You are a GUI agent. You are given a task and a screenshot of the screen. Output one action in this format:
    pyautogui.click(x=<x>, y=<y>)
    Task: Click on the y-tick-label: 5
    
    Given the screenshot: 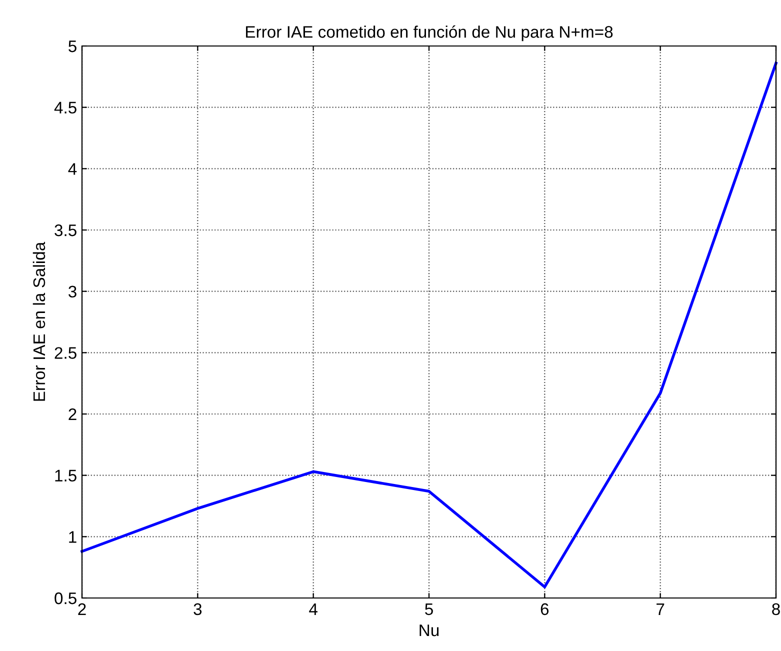 What is the action you would take?
    pyautogui.click(x=72, y=46)
    